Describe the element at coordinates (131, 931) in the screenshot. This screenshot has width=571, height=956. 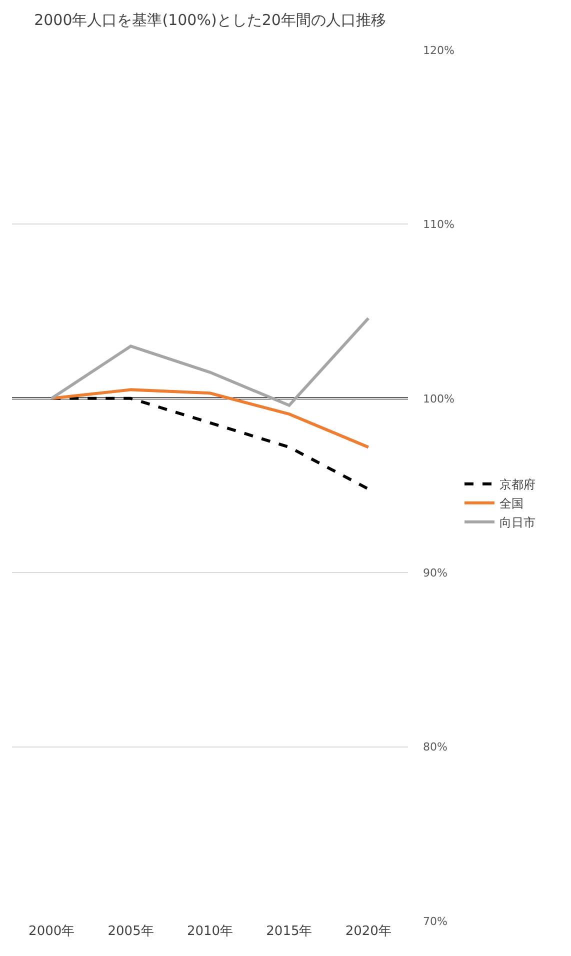
I see `x-tick-label: 2005年` at that location.